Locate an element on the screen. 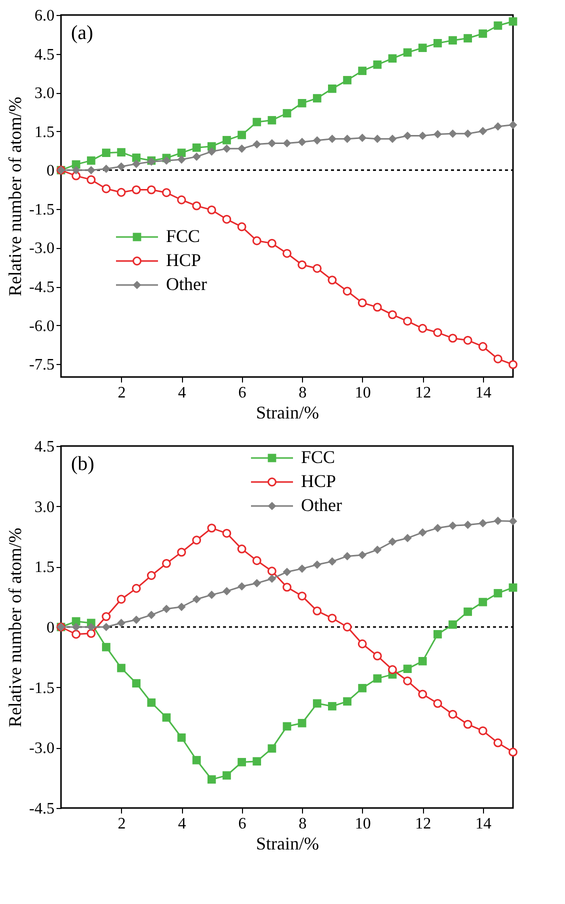 The height and width of the screenshot is (904, 565). annotation: (b) is located at coordinates (82, 464).